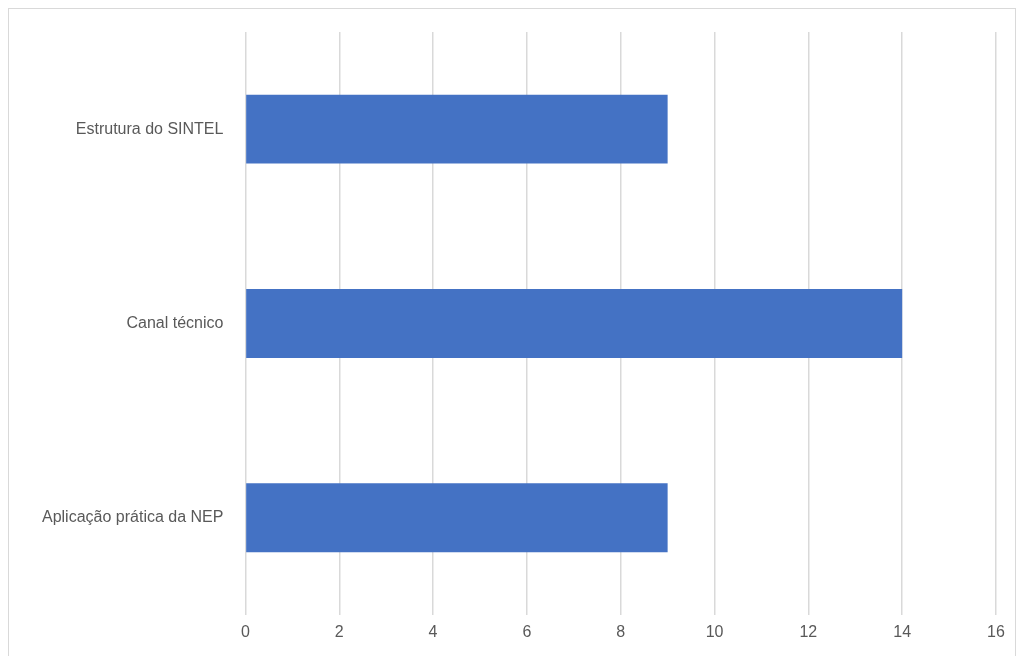 Image resolution: width=1024 pixels, height=656 pixels. Describe the element at coordinates (902, 631) in the screenshot. I see `x-tick-label: 14` at that location.